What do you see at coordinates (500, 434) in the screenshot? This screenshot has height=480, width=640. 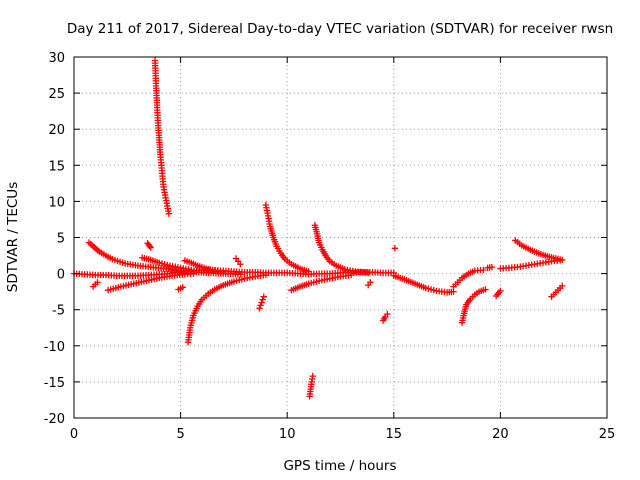 I see `x-tick-label: 20` at bounding box center [500, 434].